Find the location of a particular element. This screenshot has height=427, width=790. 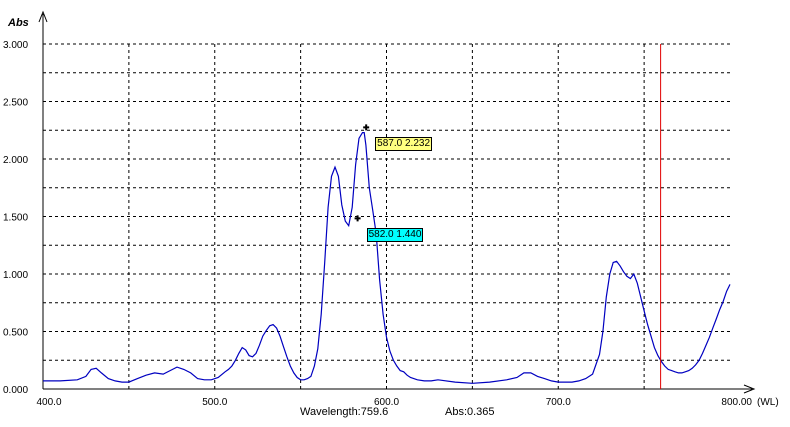

peak-label: 582.0 1.440 is located at coordinates (395, 235).